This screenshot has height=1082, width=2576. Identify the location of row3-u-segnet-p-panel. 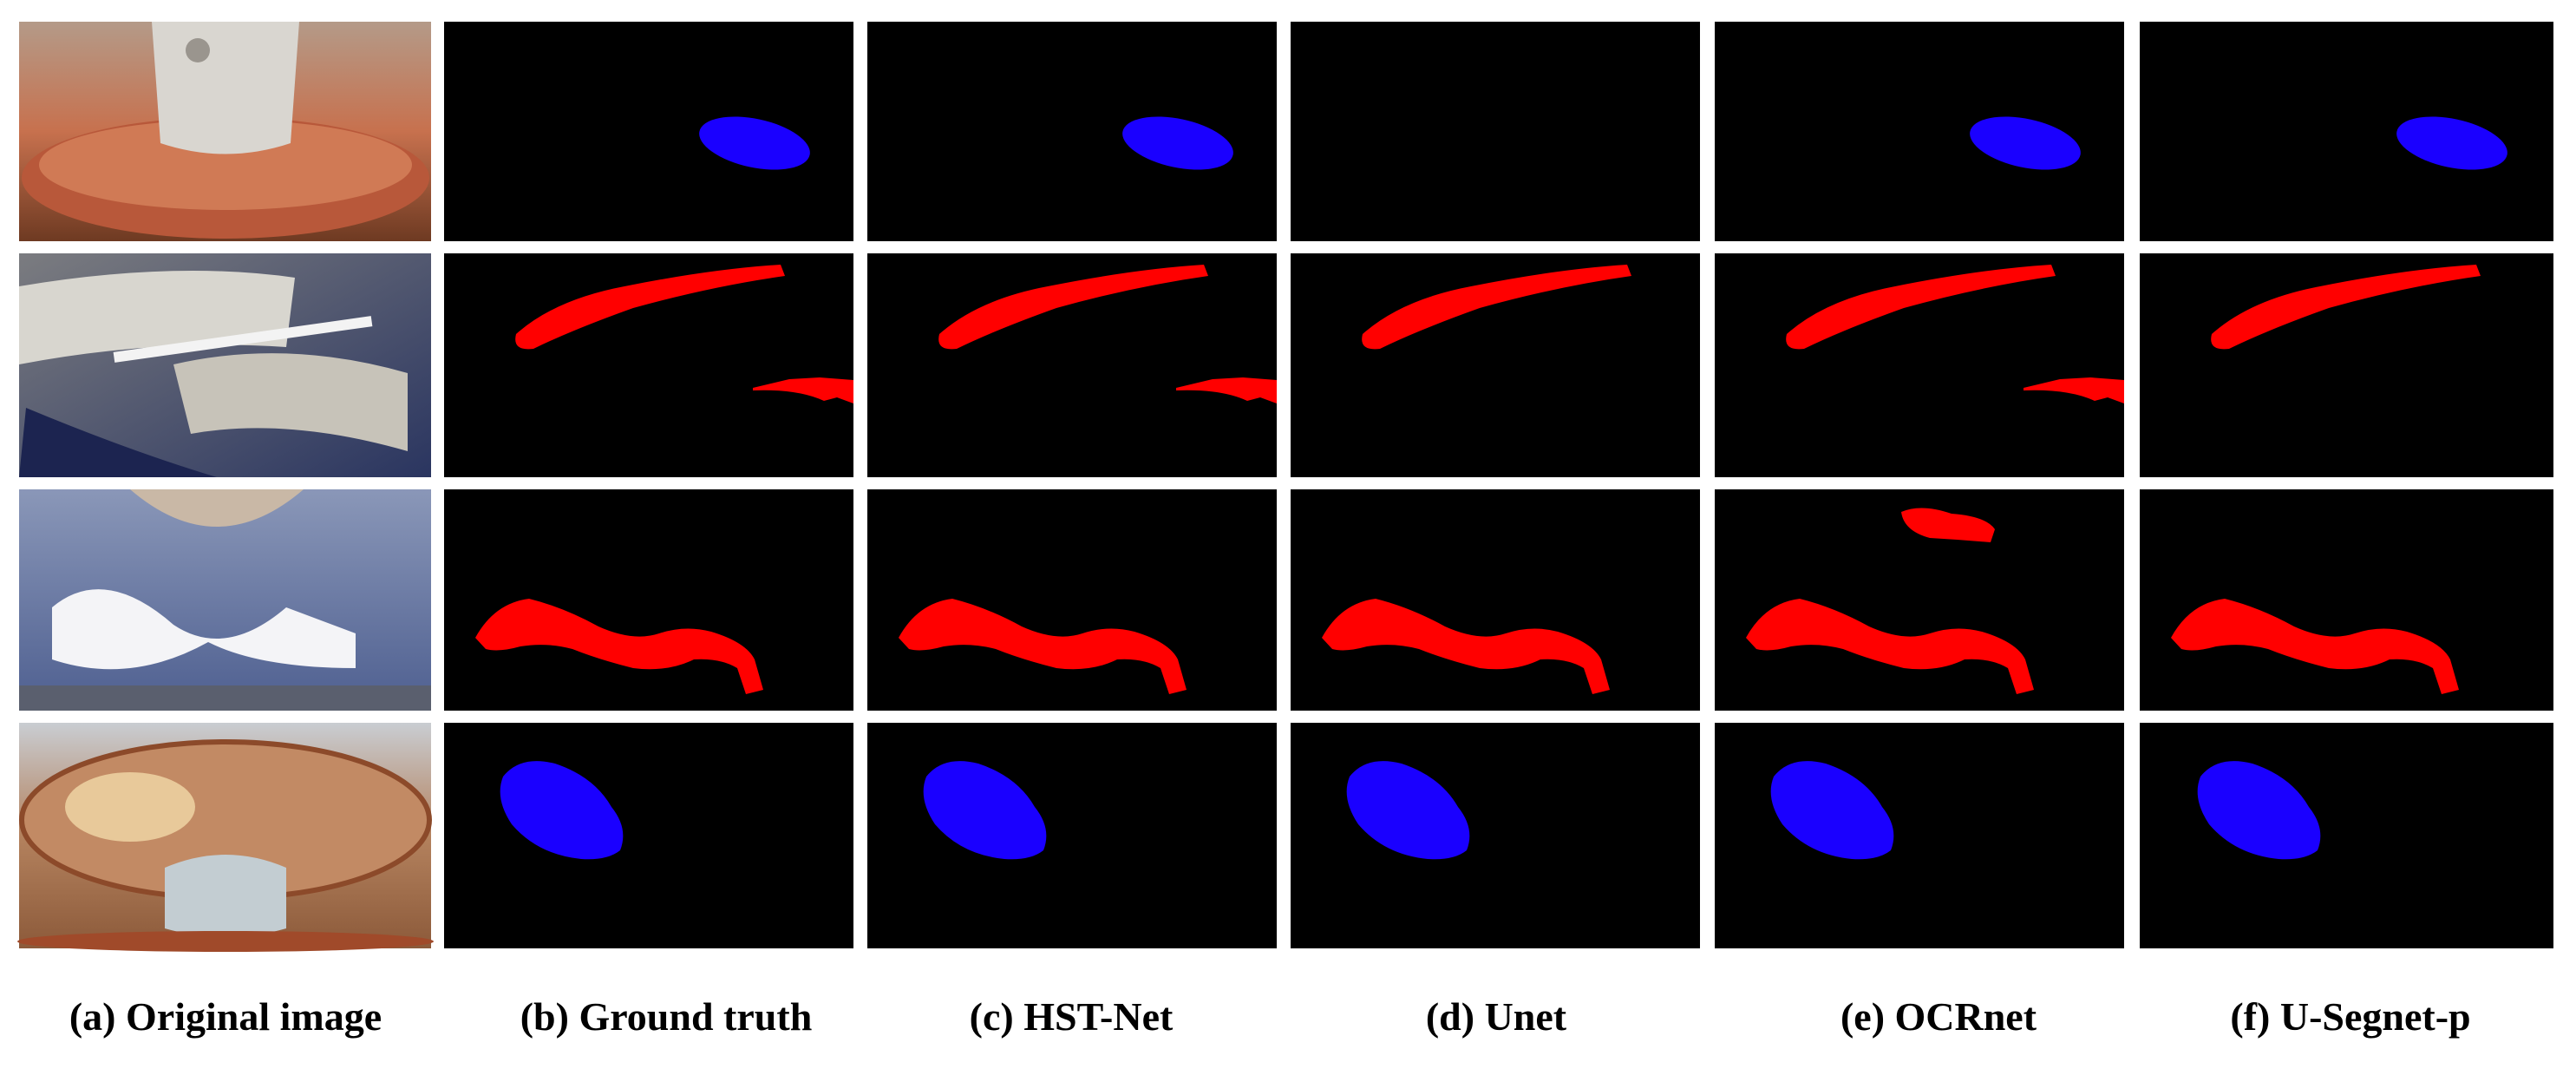
(2346, 600).